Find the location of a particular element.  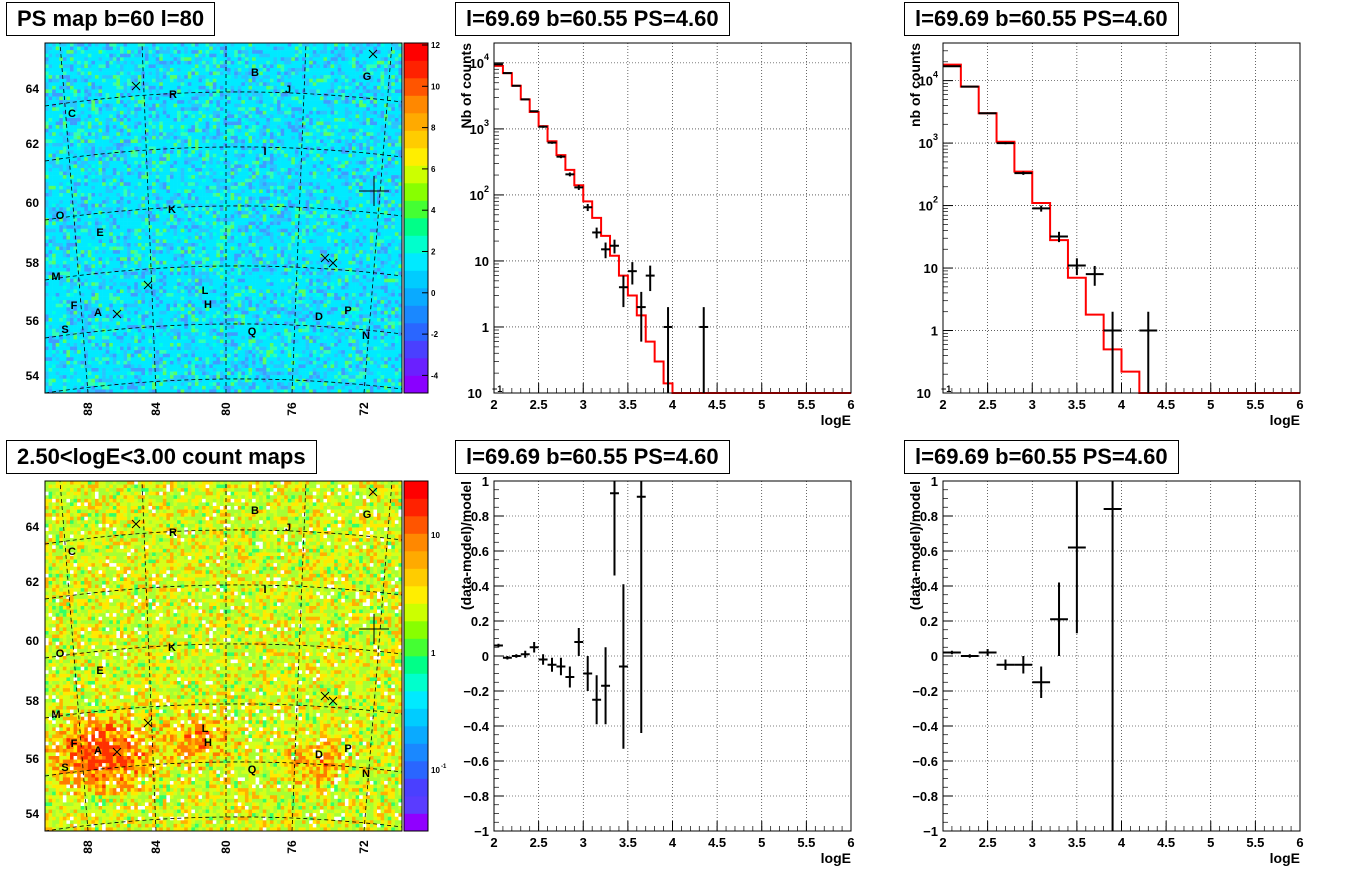

lon-tick-label: 84 is located at coordinates (156, 847).